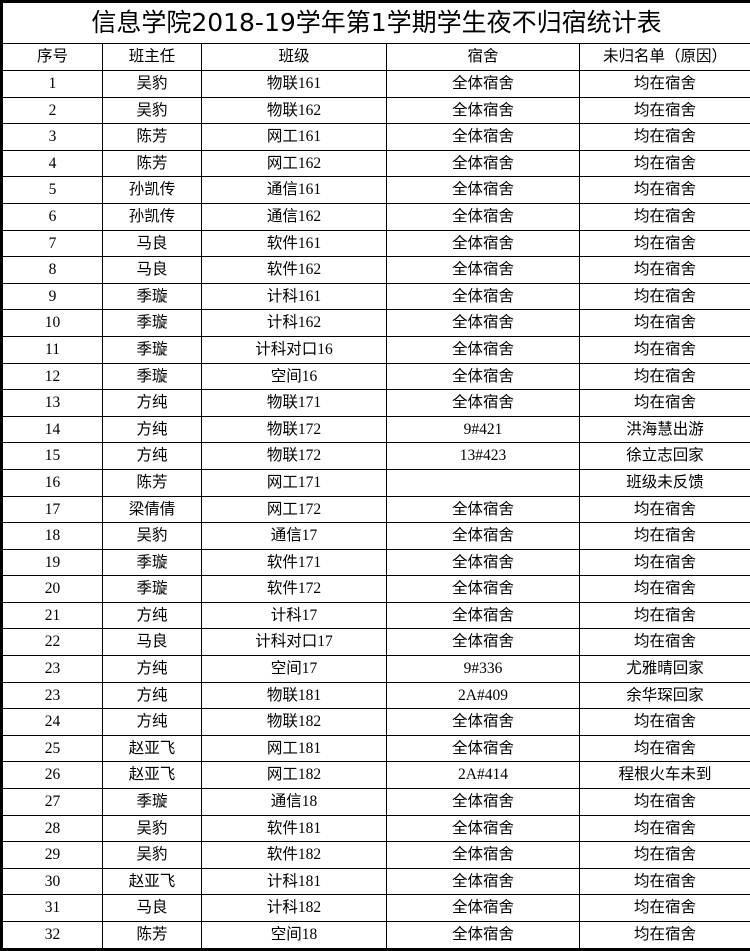 Image resolution: width=750 pixels, height=951 pixels. I want to click on cell-class: 软件182, so click(294, 855).